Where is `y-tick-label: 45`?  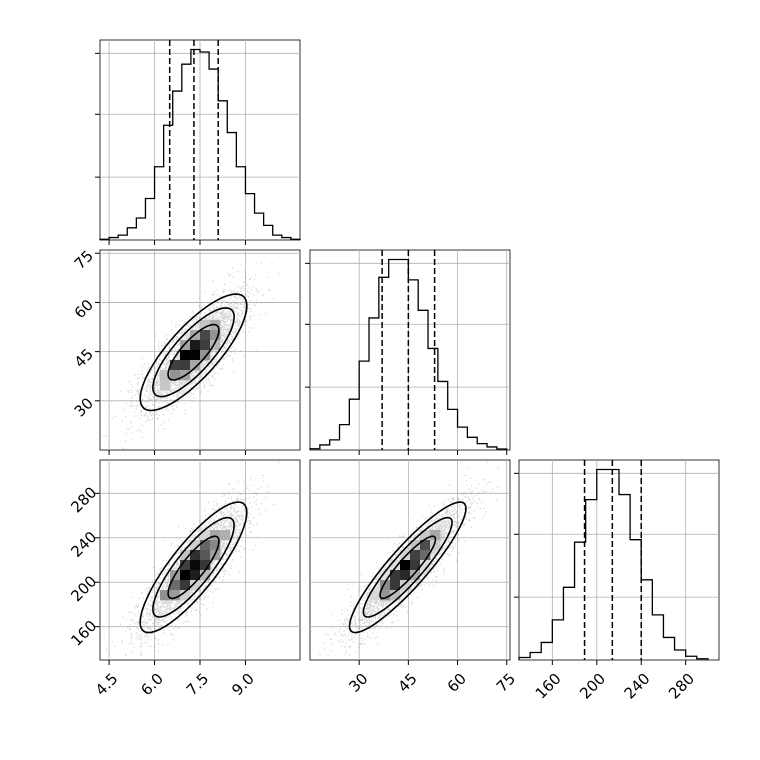 y-tick-label: 45 is located at coordinates (84, 358).